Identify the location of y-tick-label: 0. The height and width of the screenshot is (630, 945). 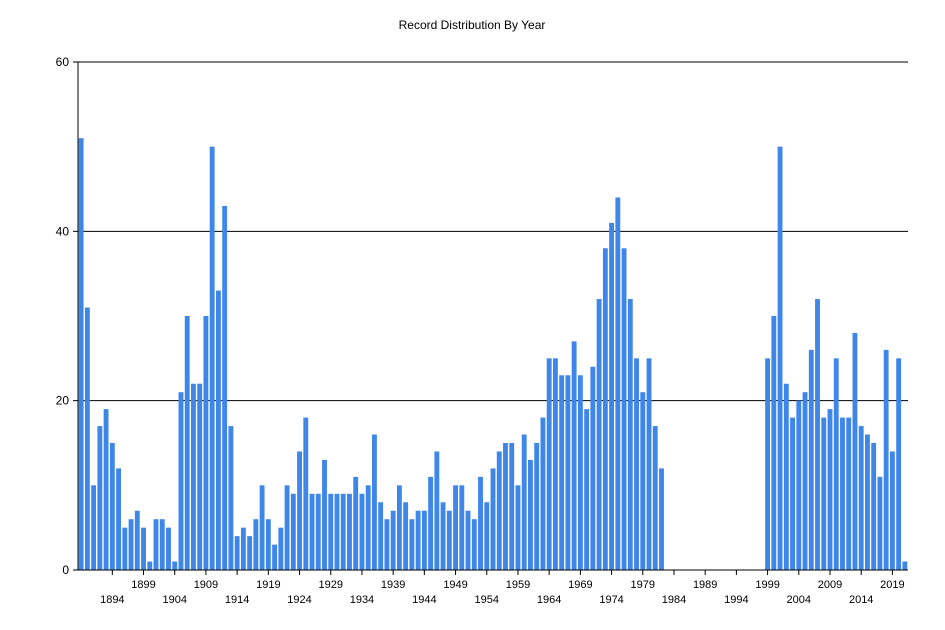
(65, 570).